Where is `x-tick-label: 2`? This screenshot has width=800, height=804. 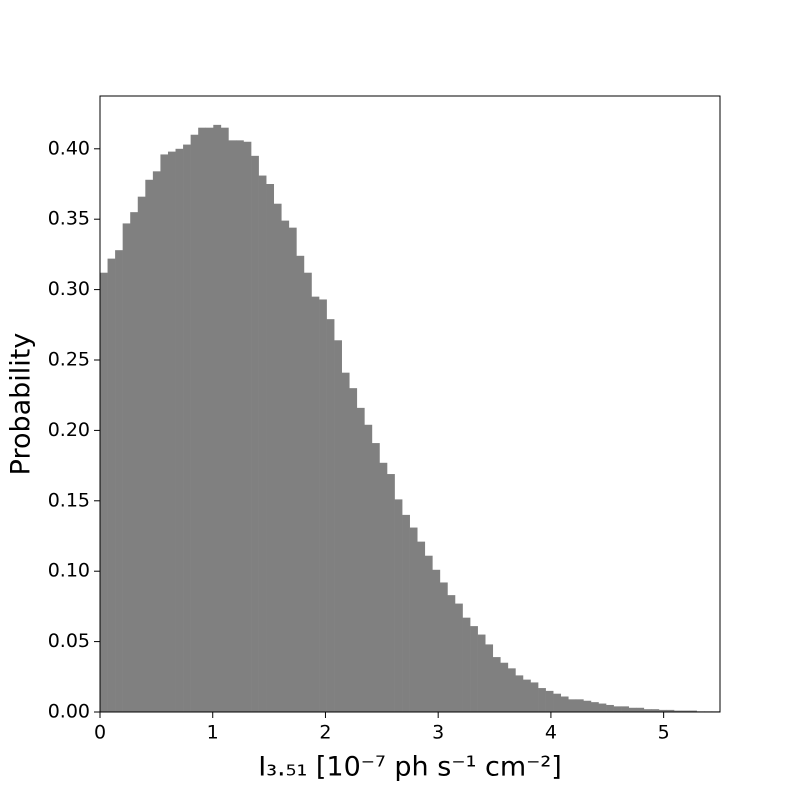
x-tick-label: 2 is located at coordinates (325, 733).